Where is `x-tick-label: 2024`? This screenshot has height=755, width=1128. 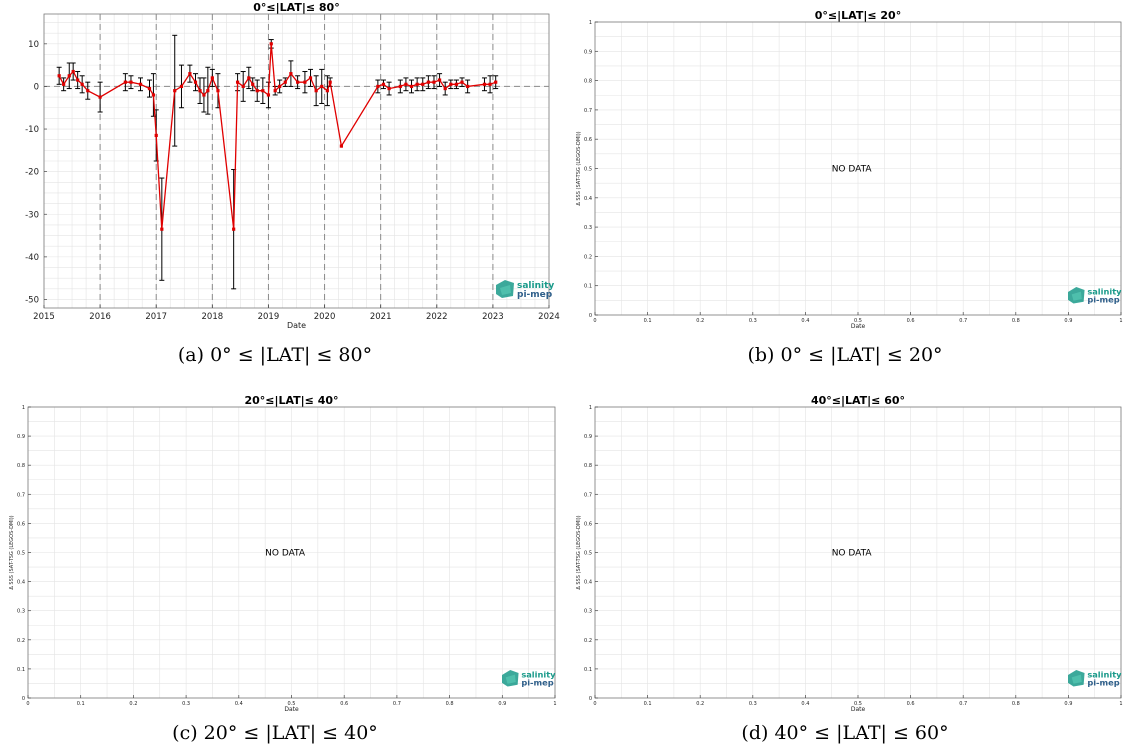 x-tick-label: 2024 is located at coordinates (549, 317).